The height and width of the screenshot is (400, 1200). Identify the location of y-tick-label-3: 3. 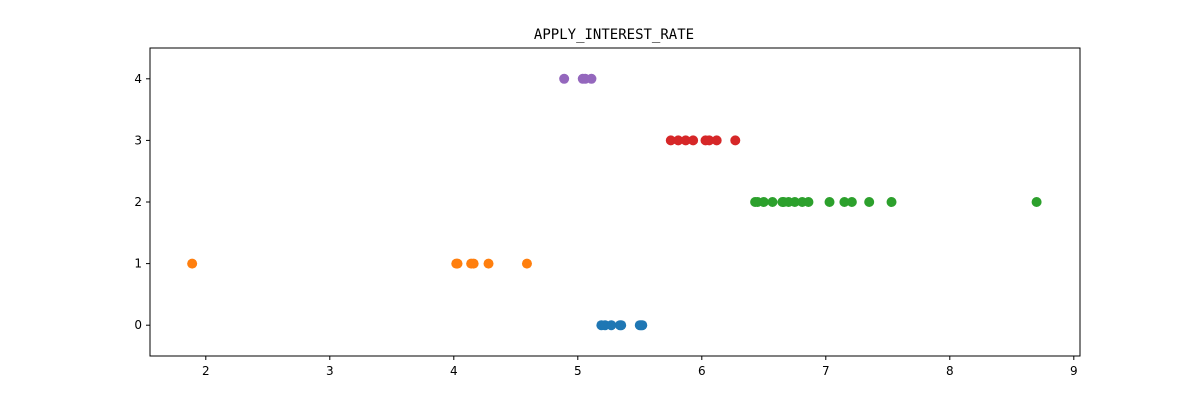
(138, 140).